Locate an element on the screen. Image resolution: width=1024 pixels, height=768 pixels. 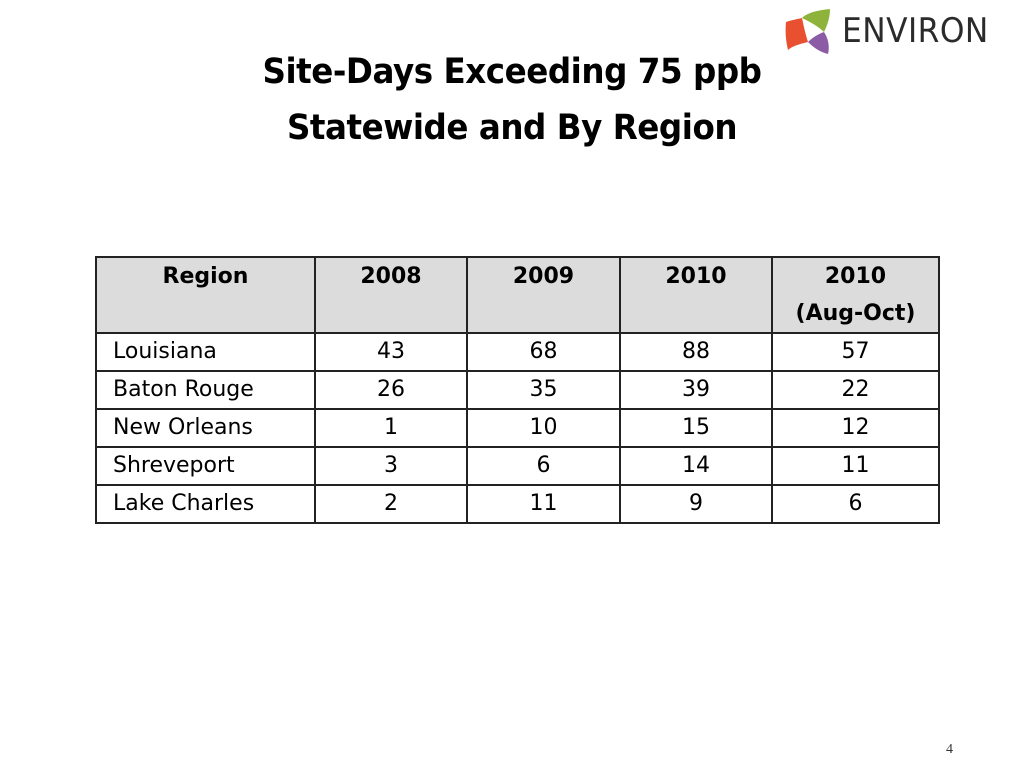
region-cell: Louisiana is located at coordinates (205, 352).